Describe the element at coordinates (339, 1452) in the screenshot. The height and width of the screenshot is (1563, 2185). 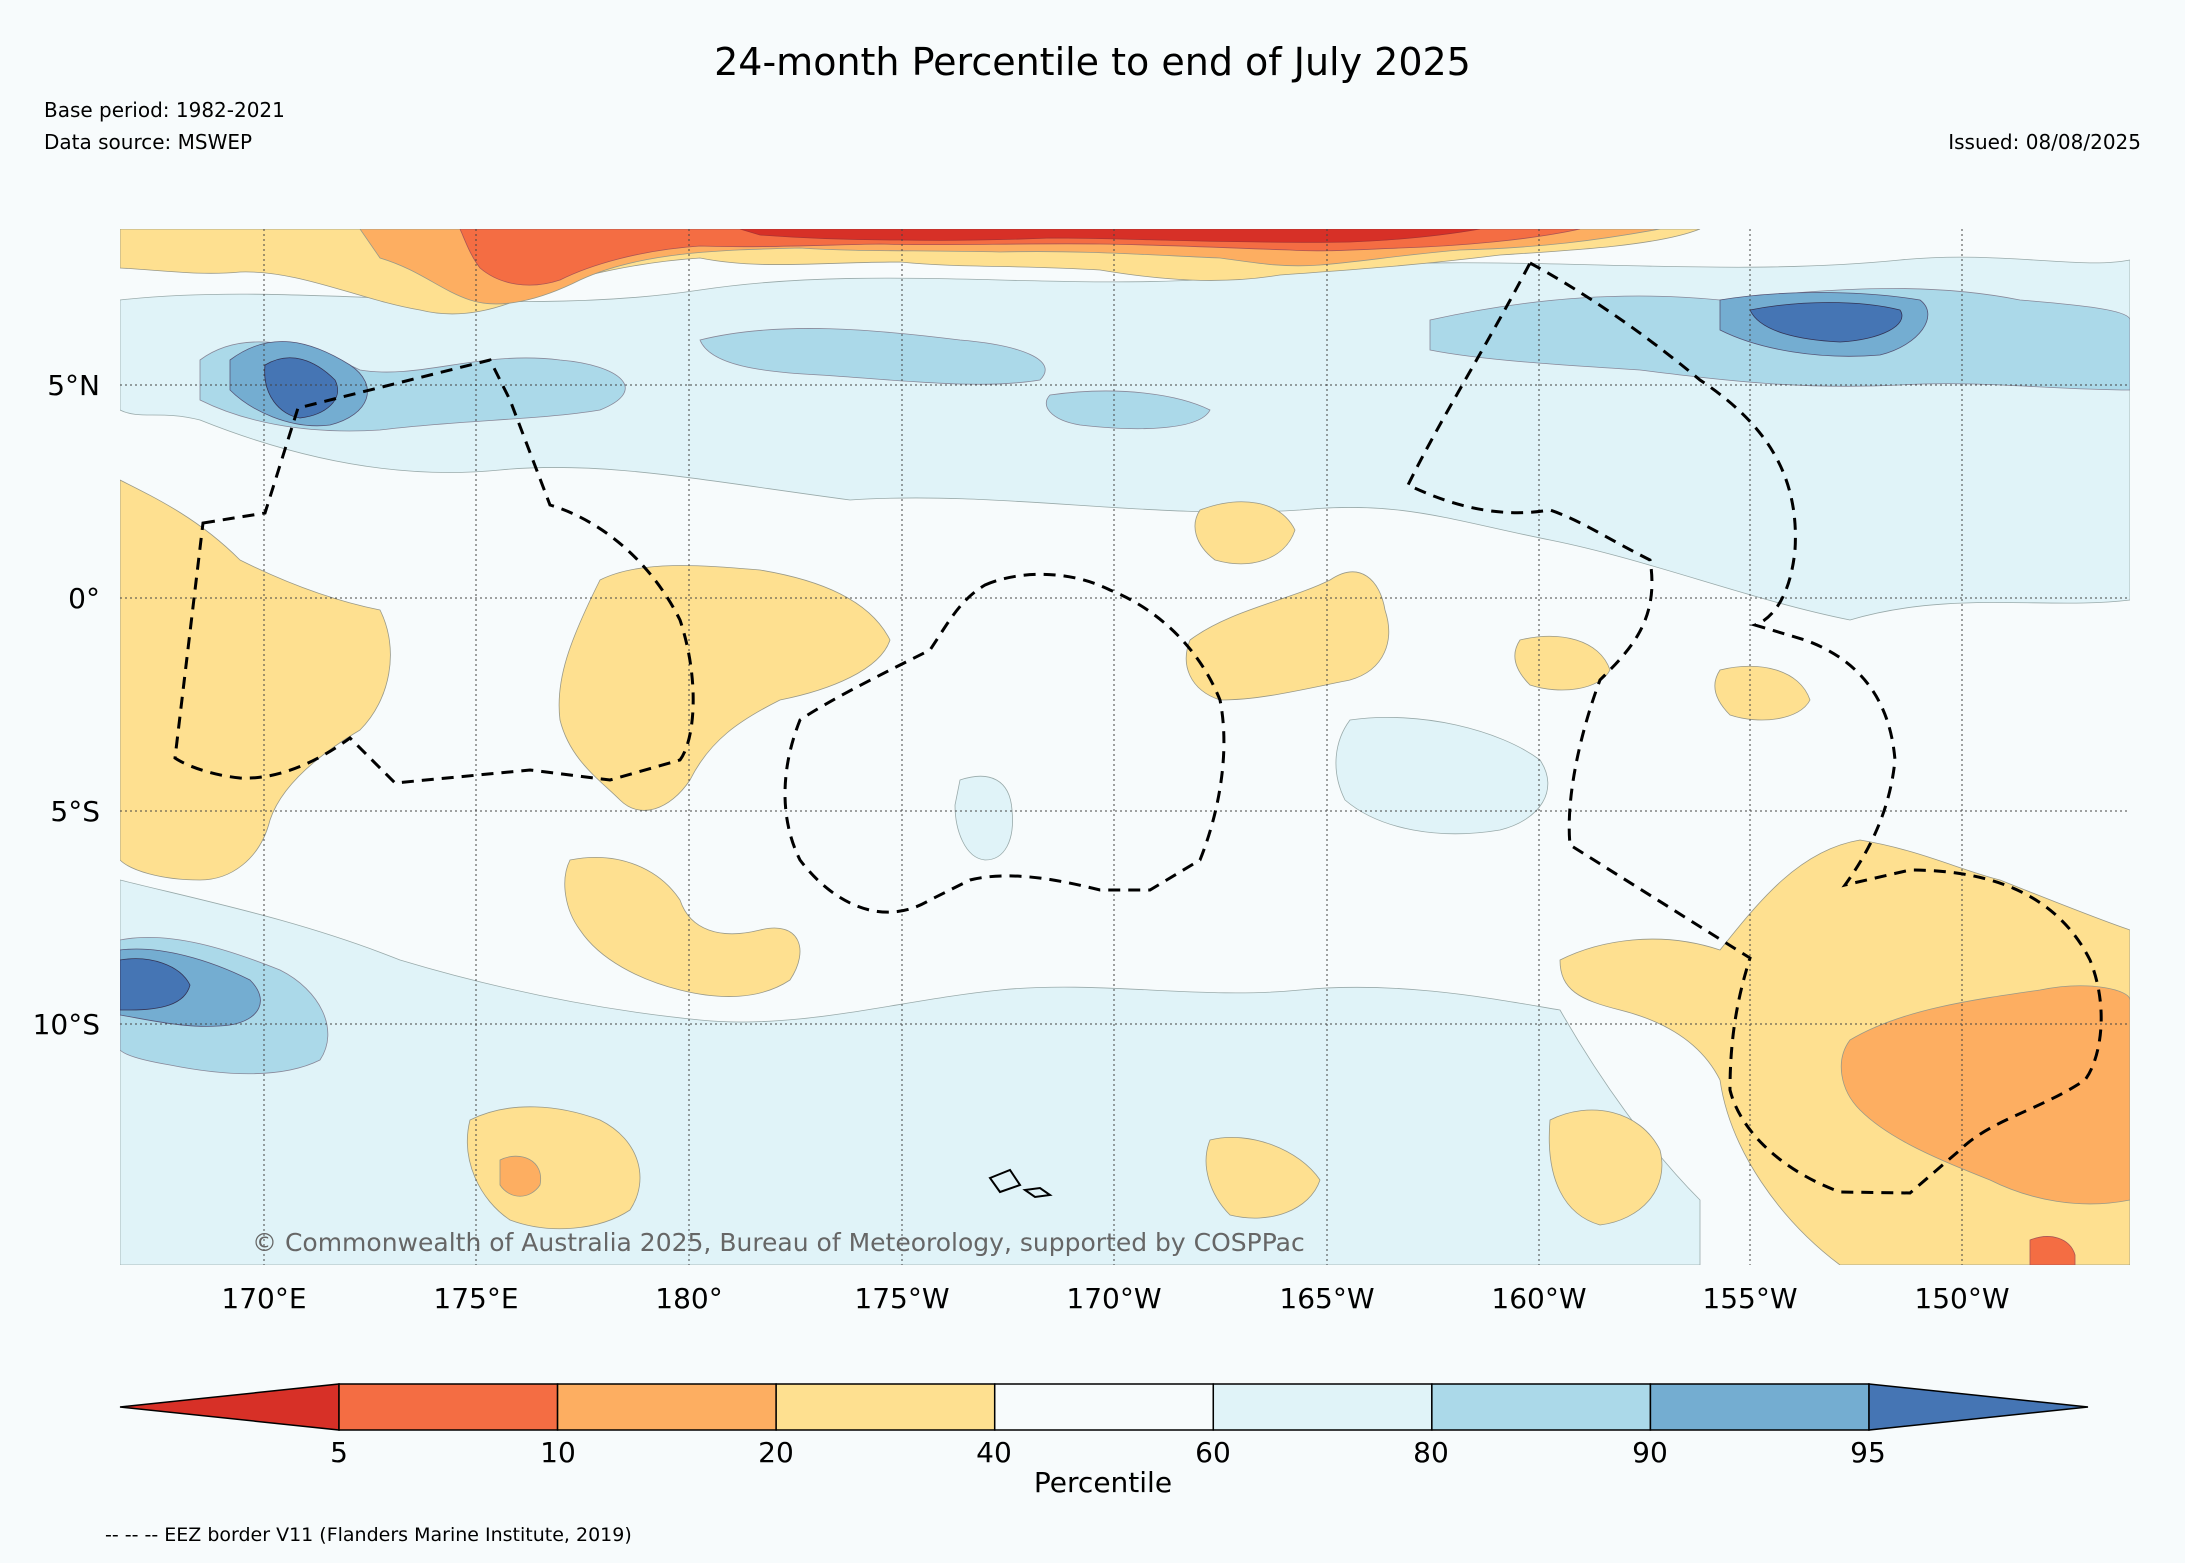
I see `colorbar-tick-5: 5` at that location.